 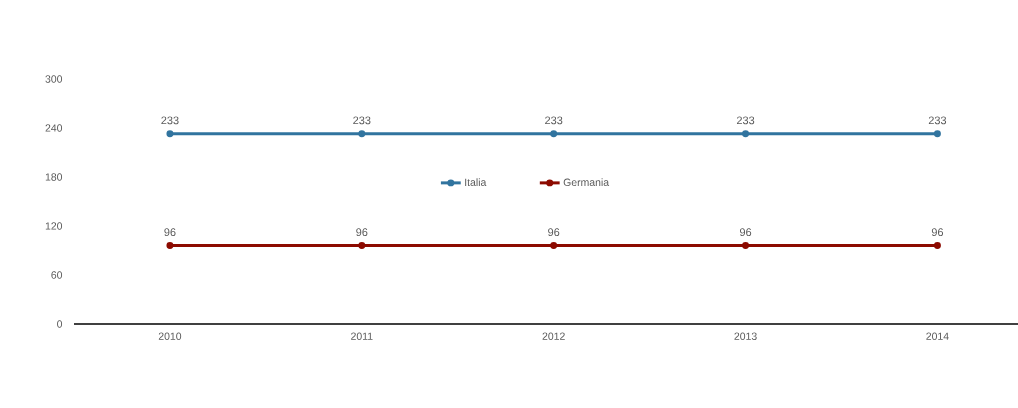 What do you see at coordinates (937, 336) in the screenshot?
I see `x-tick-label: 2014` at bounding box center [937, 336].